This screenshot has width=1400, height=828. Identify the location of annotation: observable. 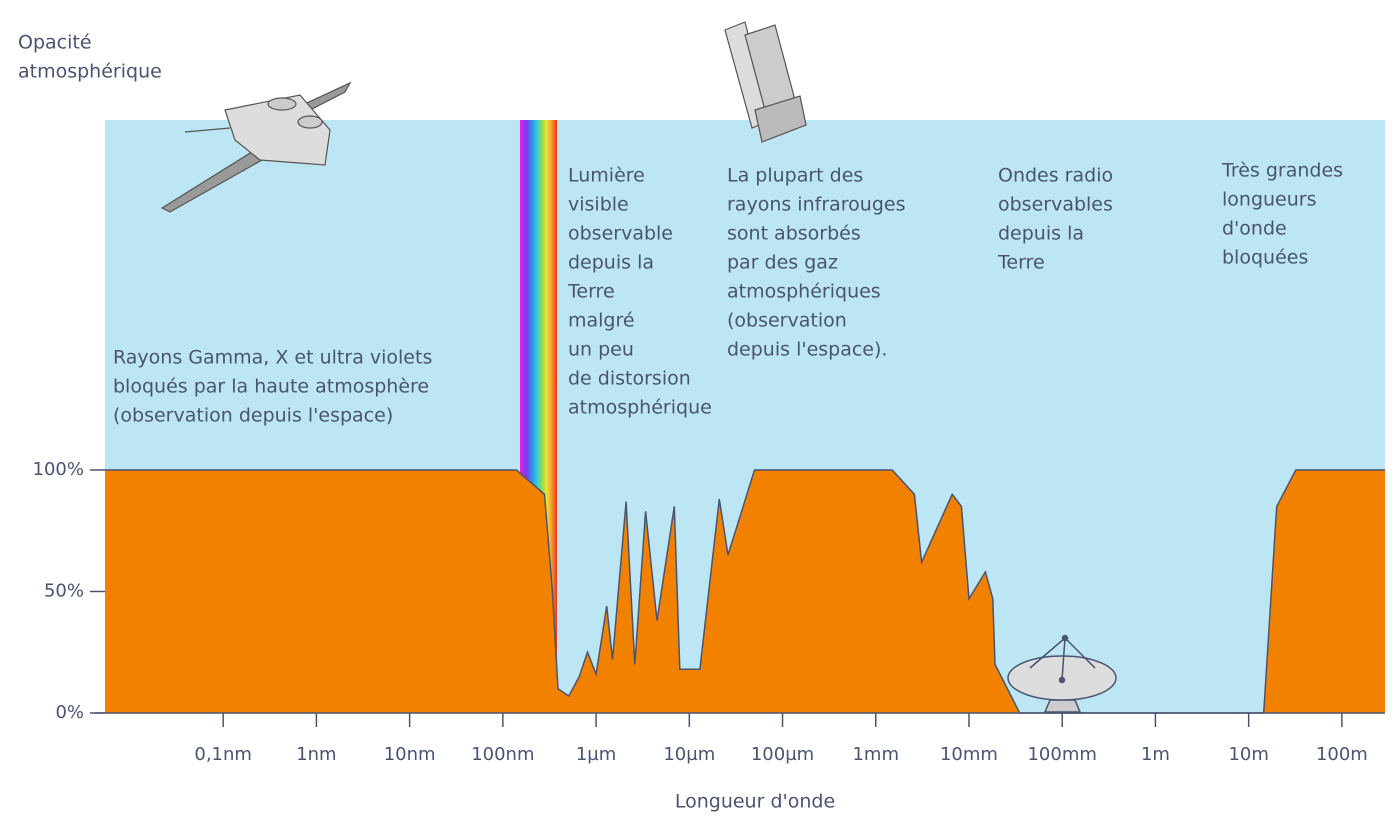
(620, 234).